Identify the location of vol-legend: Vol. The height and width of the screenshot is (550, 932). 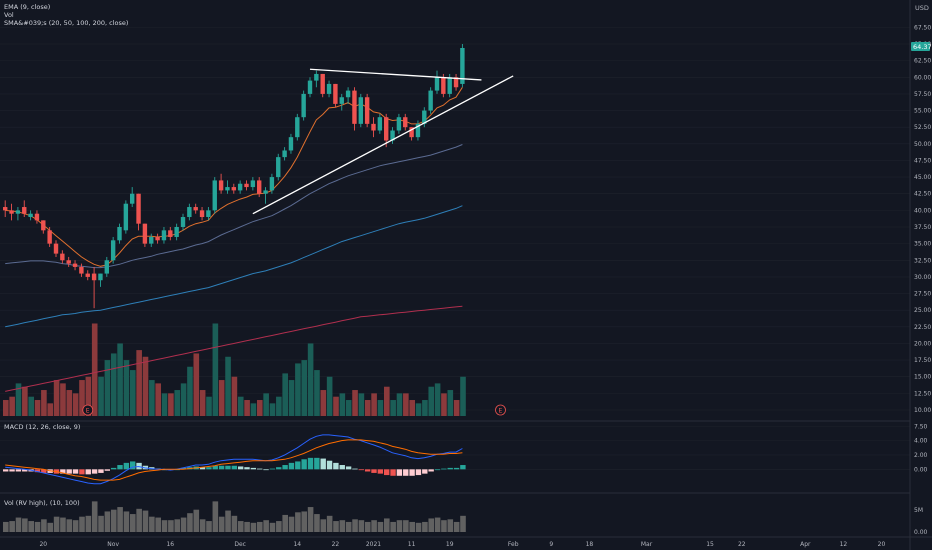
(9, 15).